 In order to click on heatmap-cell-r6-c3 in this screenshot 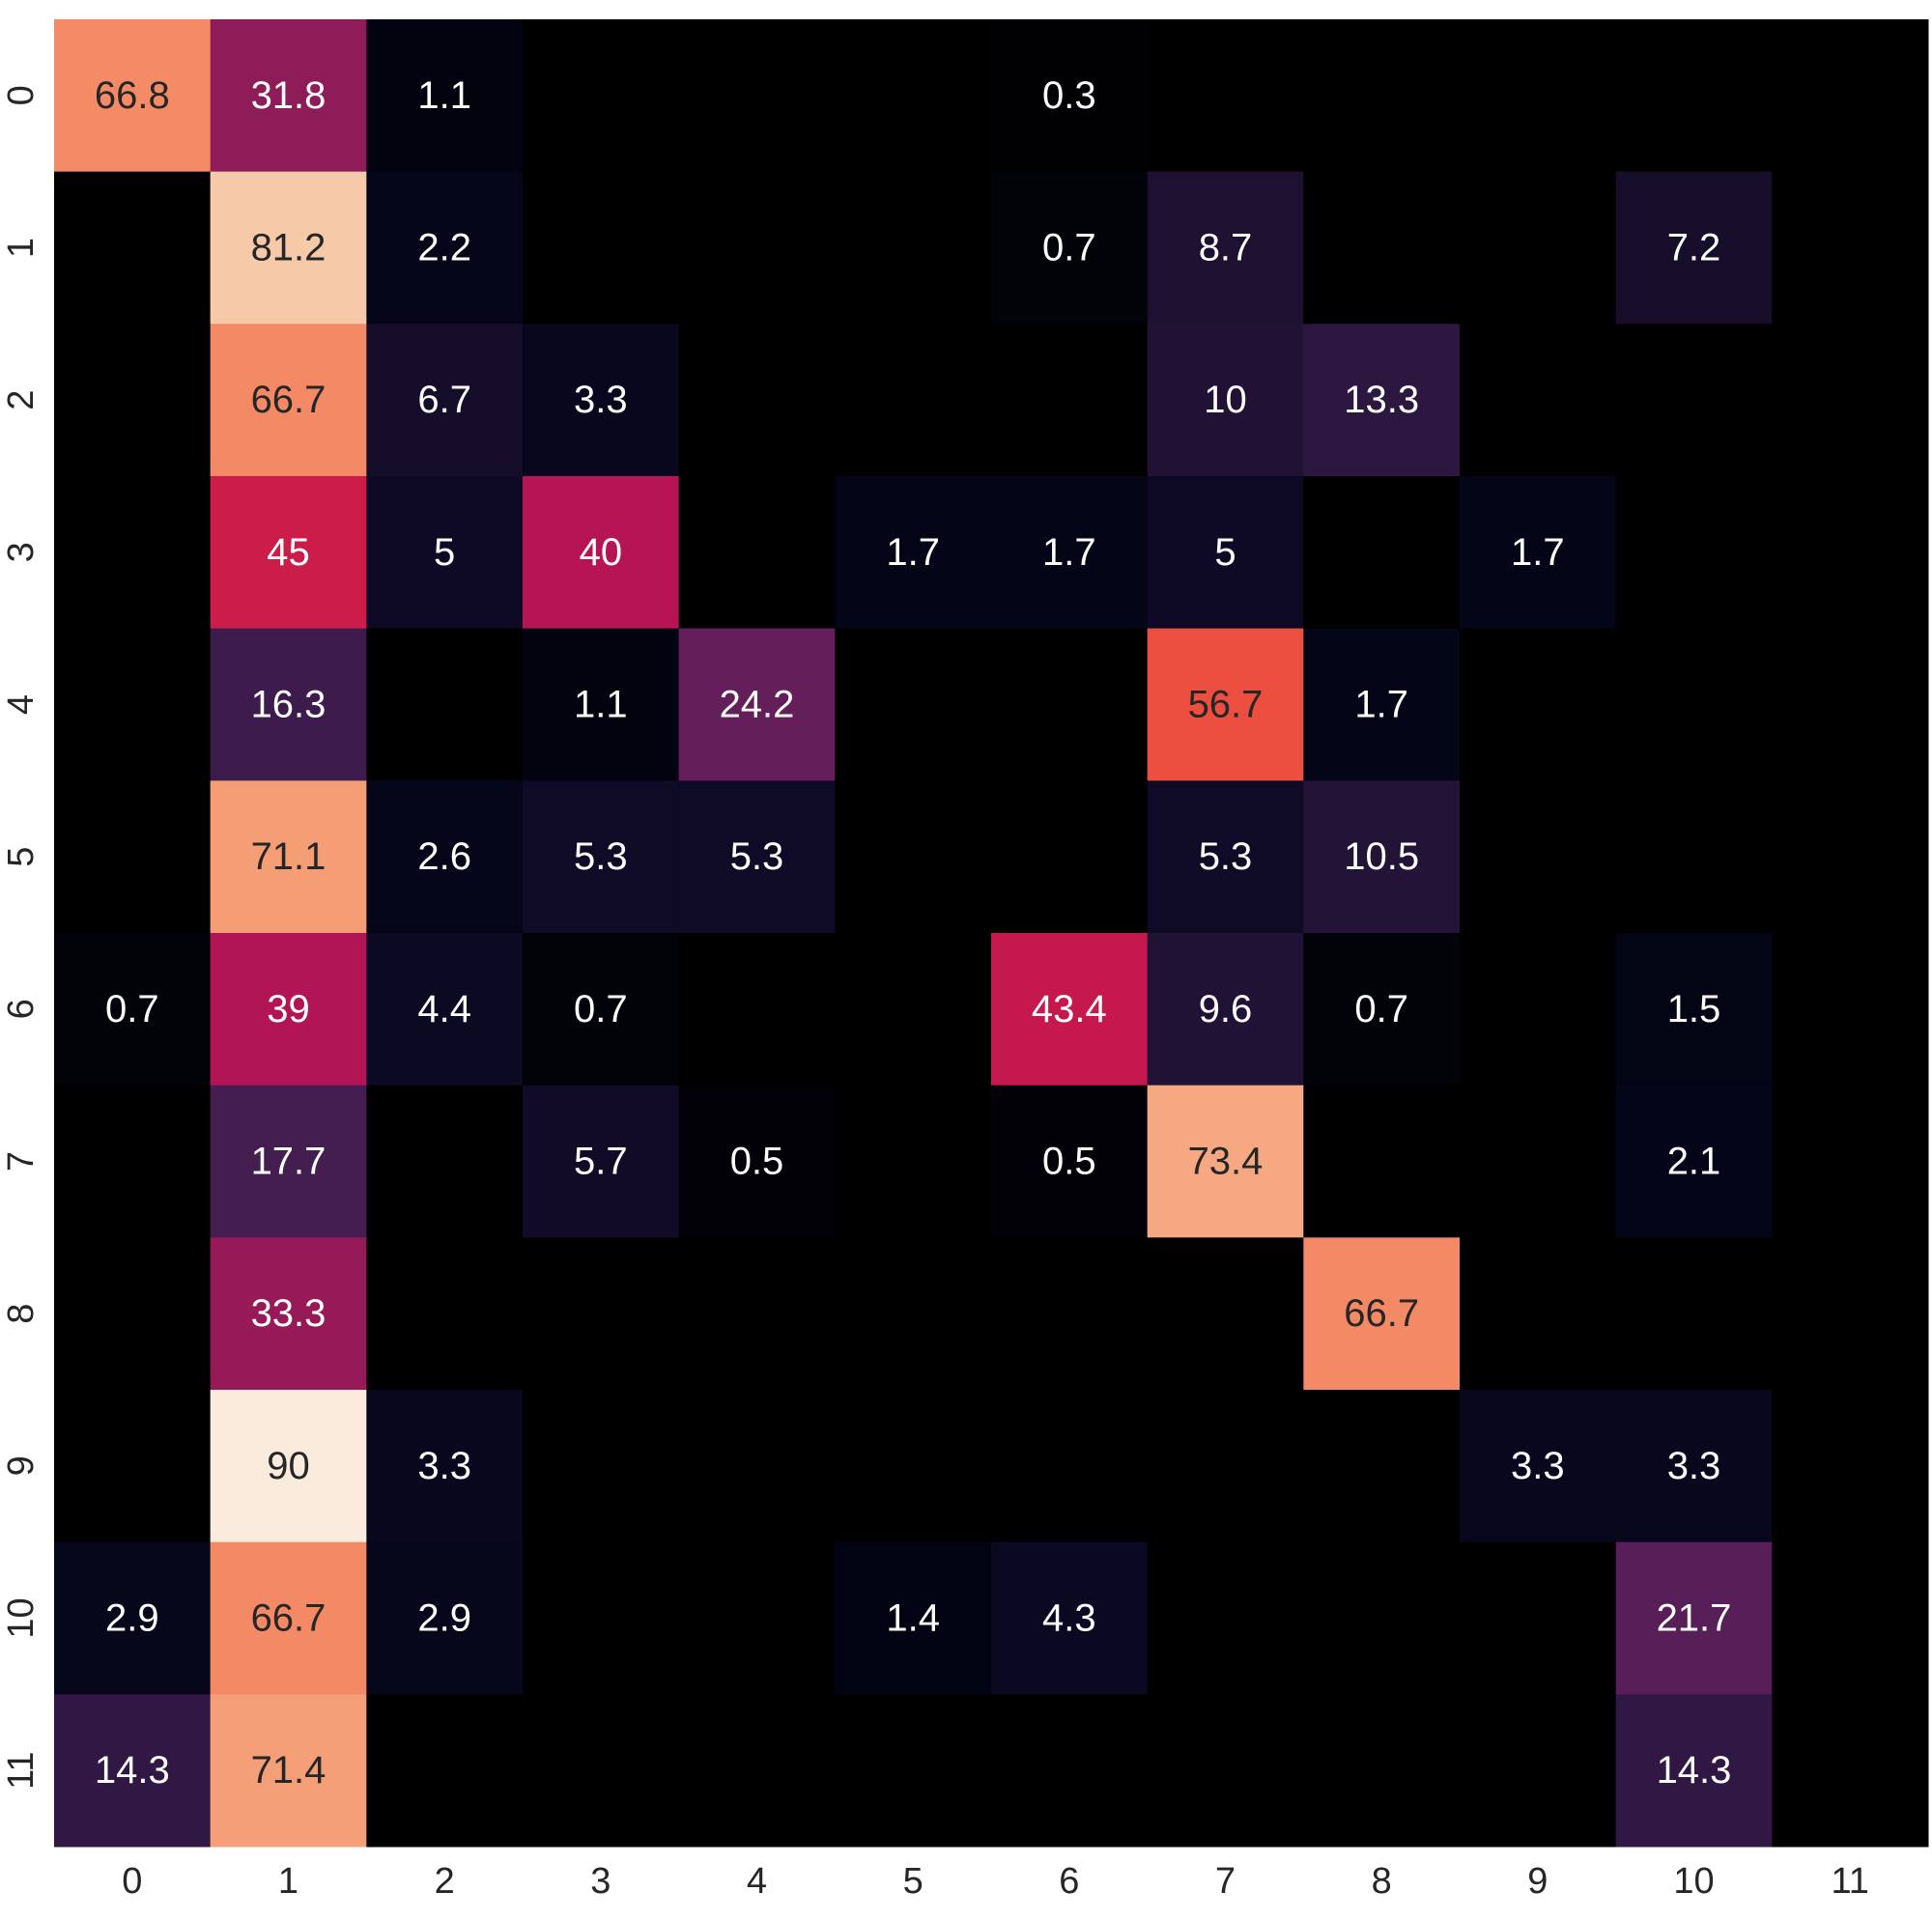, I will do `click(601, 1010)`.